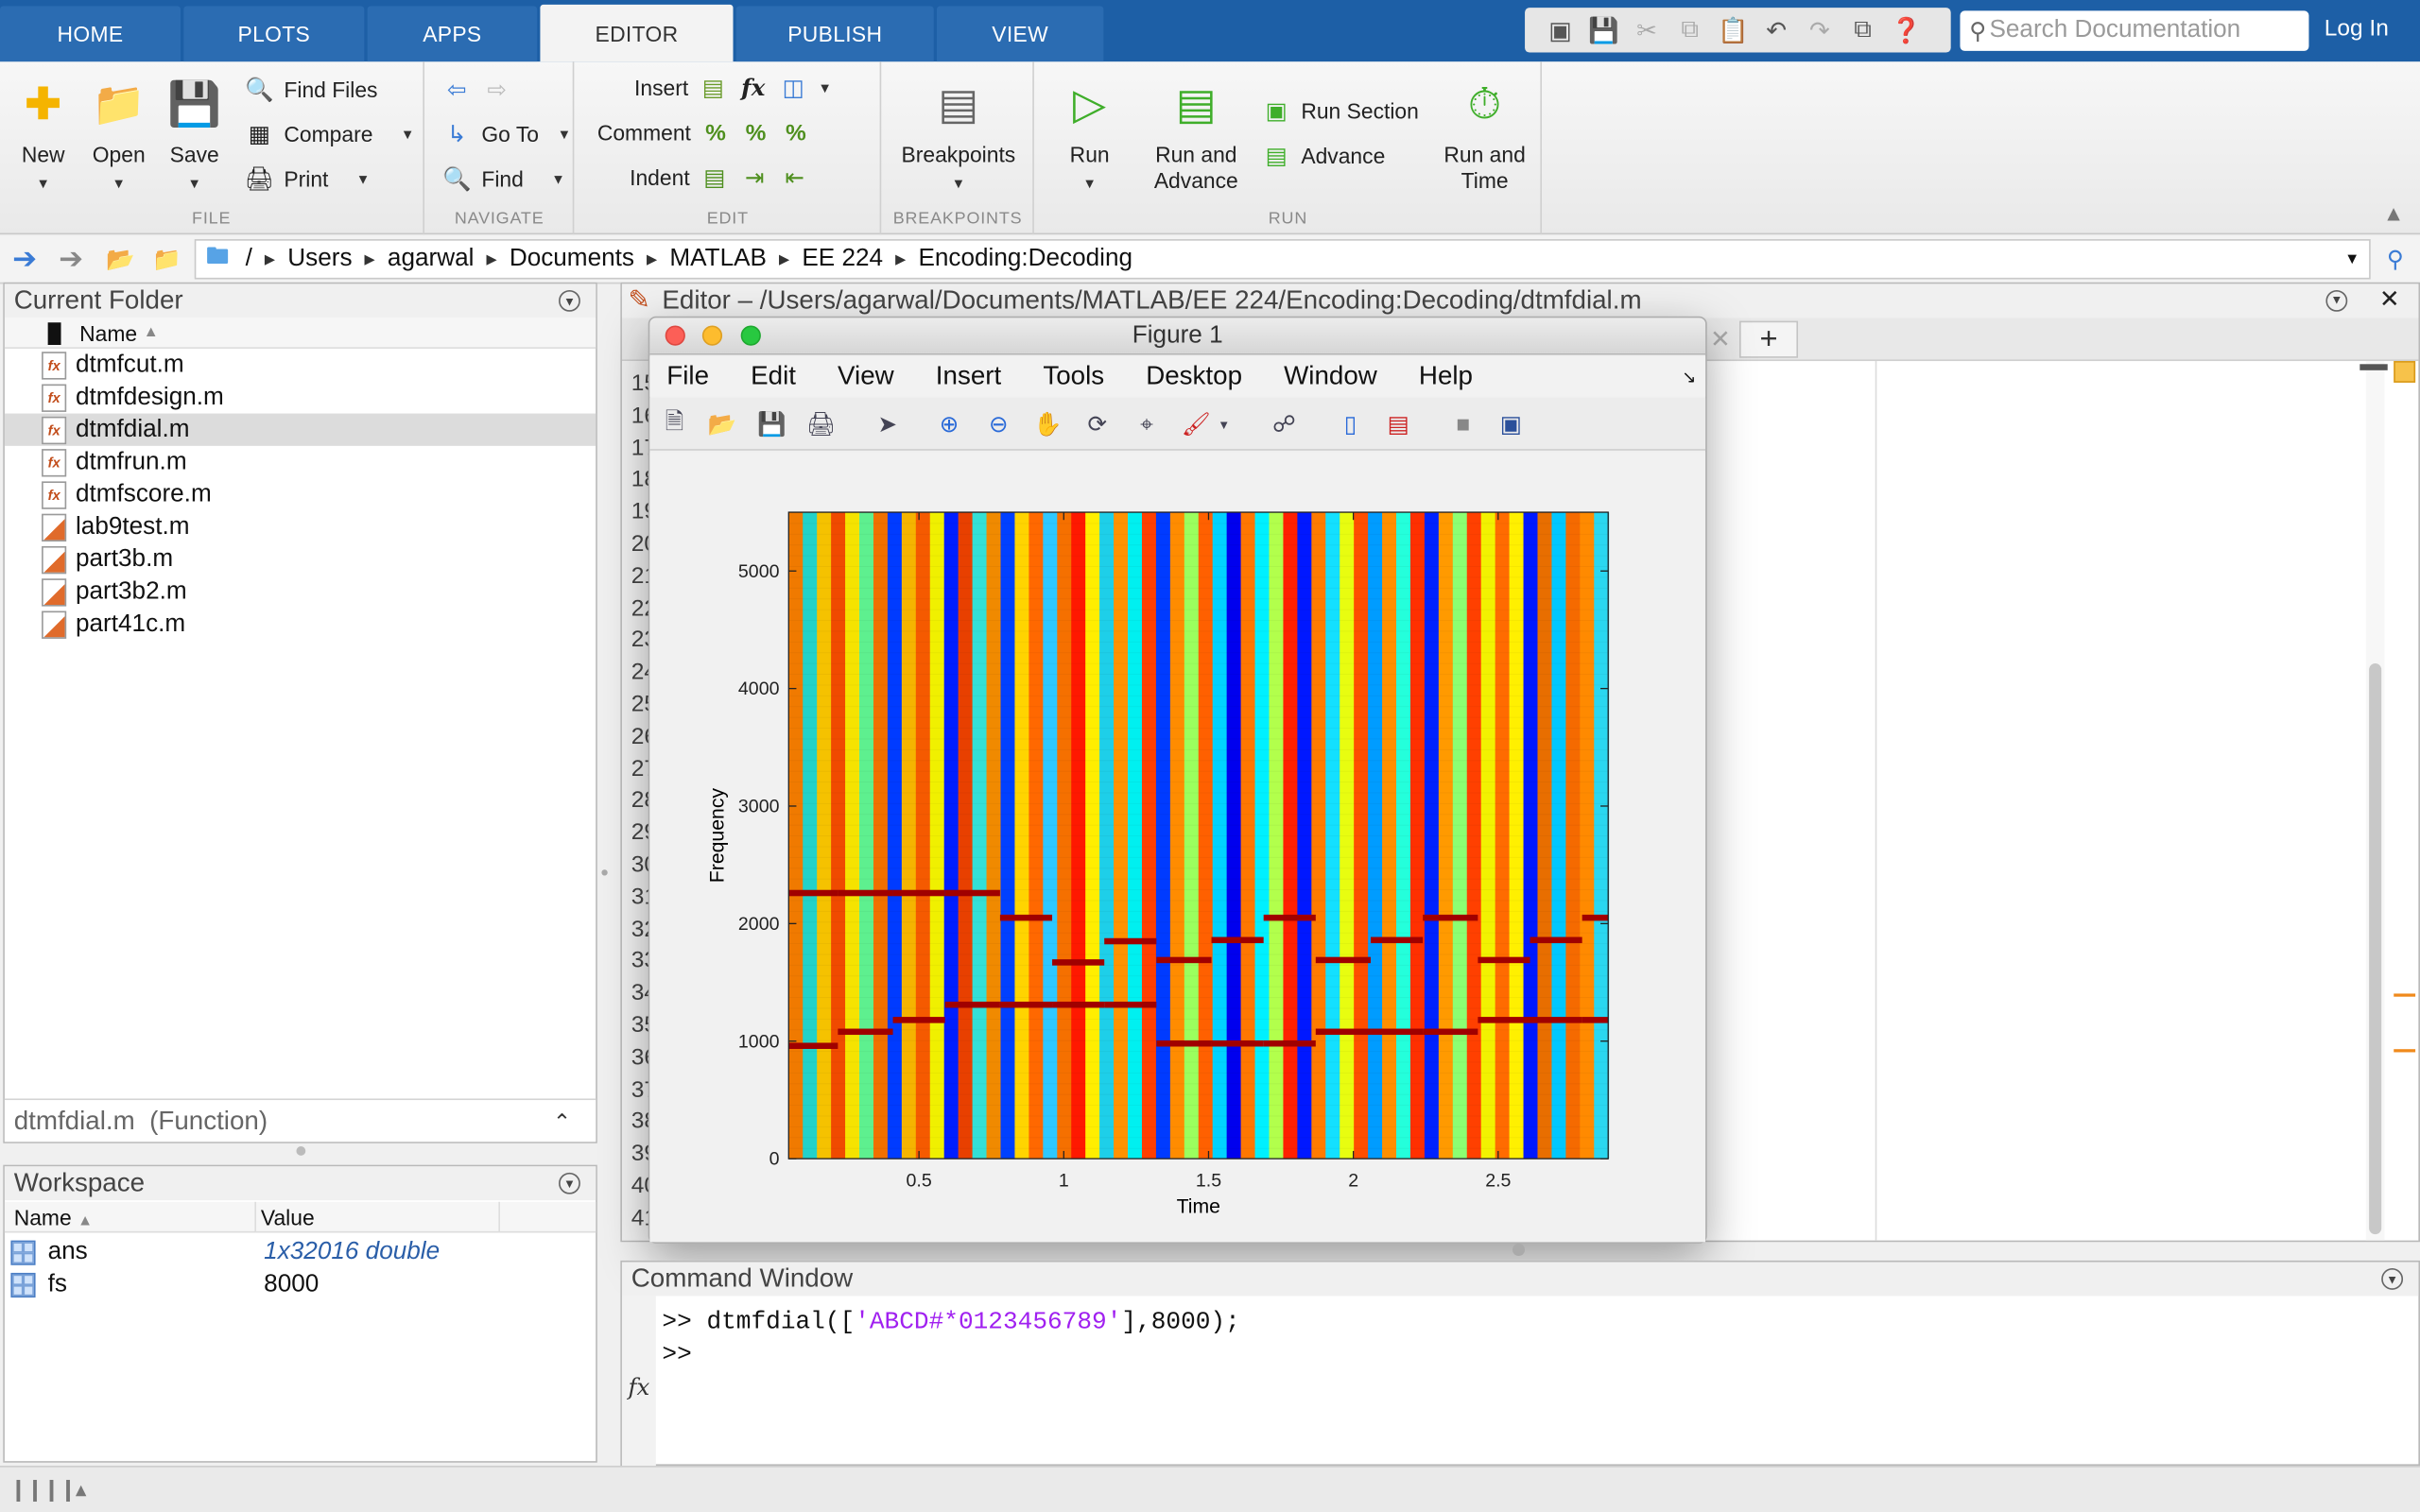 The width and height of the screenshot is (2420, 1512). Describe the element at coordinates (571, 258) in the screenshot. I see `breadcrumb-item: Documents` at that location.